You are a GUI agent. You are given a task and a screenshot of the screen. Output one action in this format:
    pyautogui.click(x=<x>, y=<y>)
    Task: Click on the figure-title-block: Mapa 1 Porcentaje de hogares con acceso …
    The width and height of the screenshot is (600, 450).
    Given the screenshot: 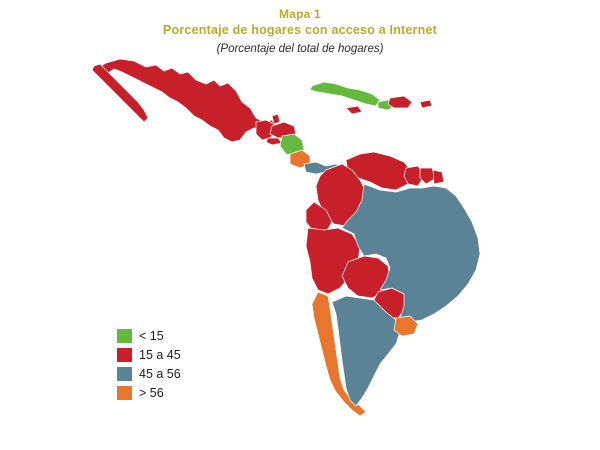 What is the action you would take?
    pyautogui.click(x=300, y=32)
    